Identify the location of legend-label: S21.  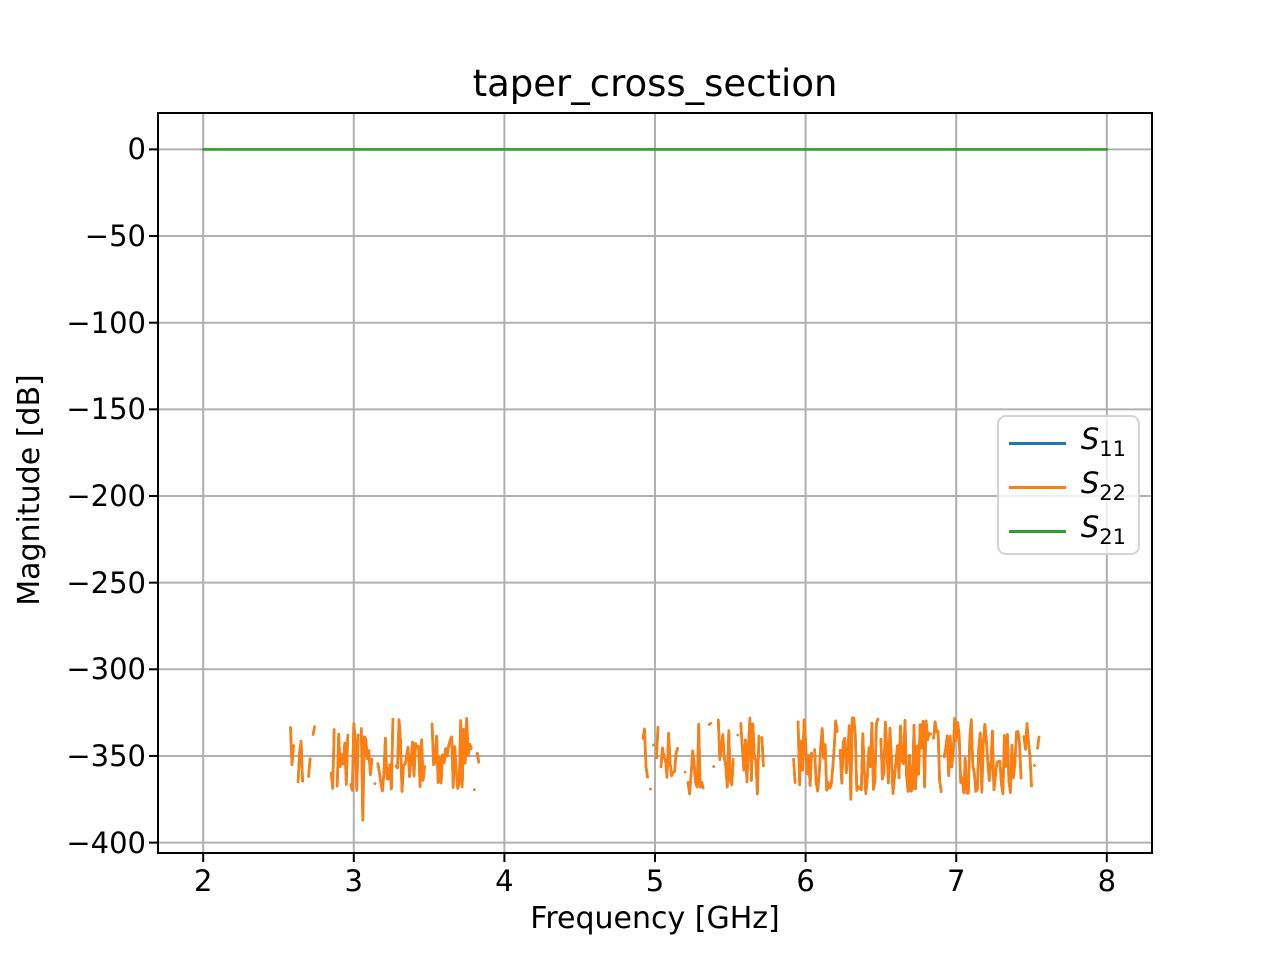
(1103, 529).